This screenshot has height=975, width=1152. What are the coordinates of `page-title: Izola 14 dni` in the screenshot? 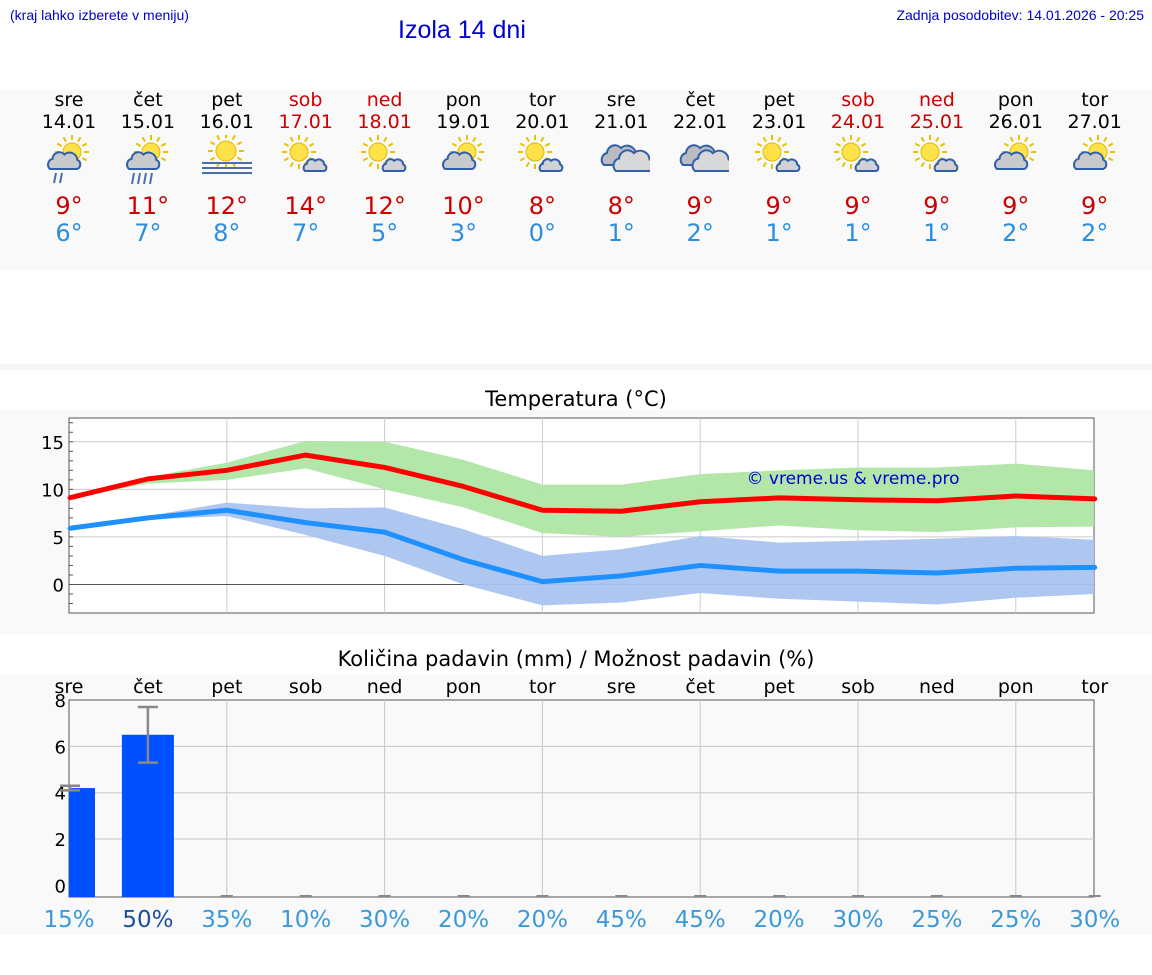 It's located at (462, 30).